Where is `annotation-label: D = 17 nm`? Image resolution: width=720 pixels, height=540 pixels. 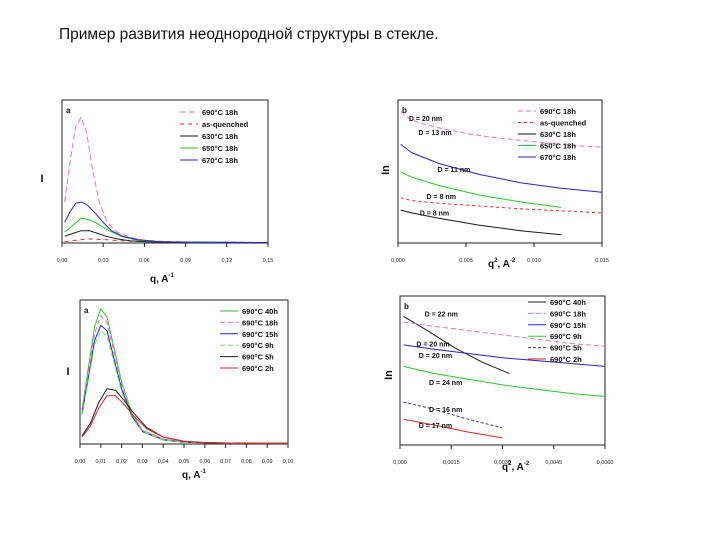
annotation-label: D = 17 nm is located at coordinates (435, 426).